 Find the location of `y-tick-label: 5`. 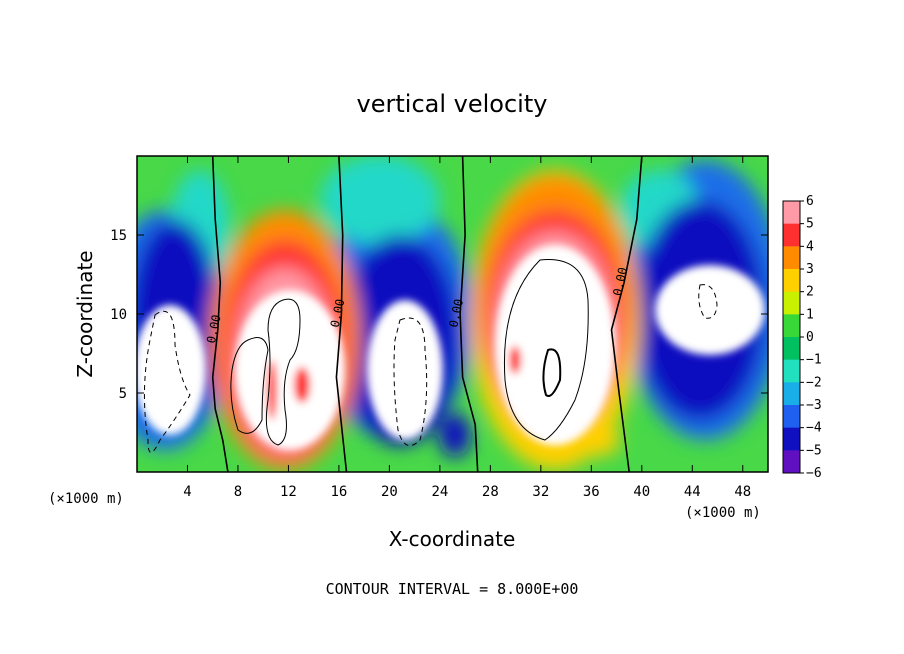

y-tick-label: 5 is located at coordinates (123, 394).